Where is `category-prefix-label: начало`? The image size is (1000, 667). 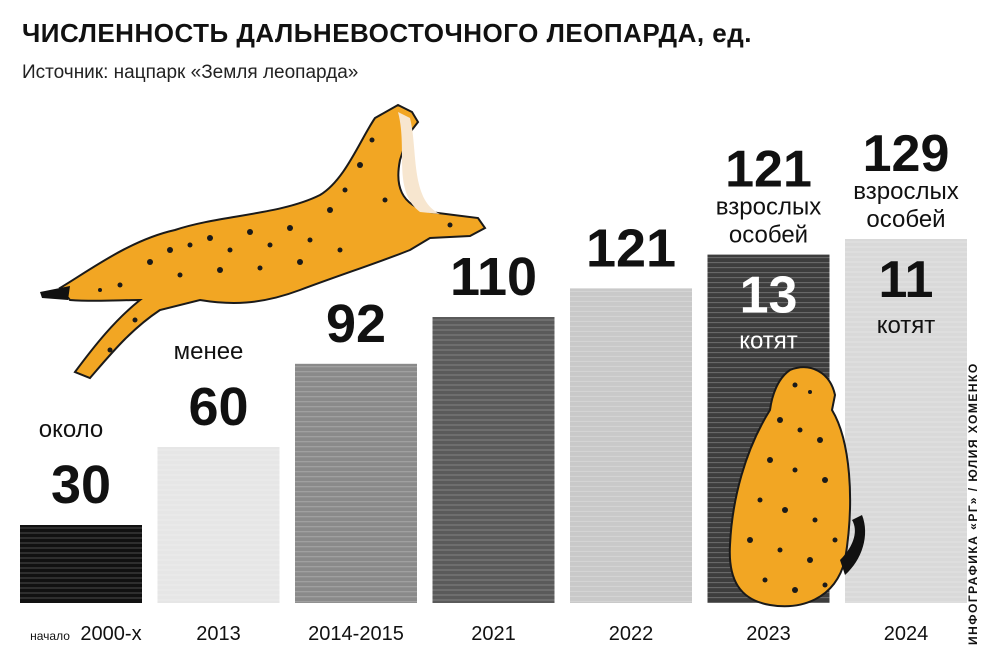
category-prefix-label: начало is located at coordinates (50, 636).